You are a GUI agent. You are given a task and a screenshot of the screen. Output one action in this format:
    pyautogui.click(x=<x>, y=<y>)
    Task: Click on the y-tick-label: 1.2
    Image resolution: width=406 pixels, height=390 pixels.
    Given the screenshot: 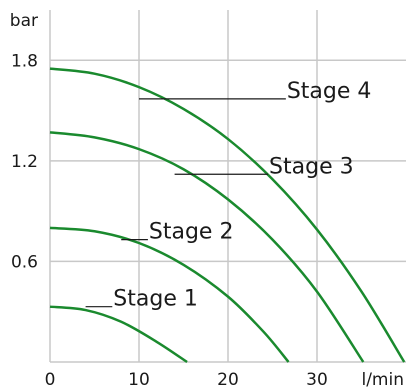 What is the action you would take?
    pyautogui.click(x=24, y=162)
    